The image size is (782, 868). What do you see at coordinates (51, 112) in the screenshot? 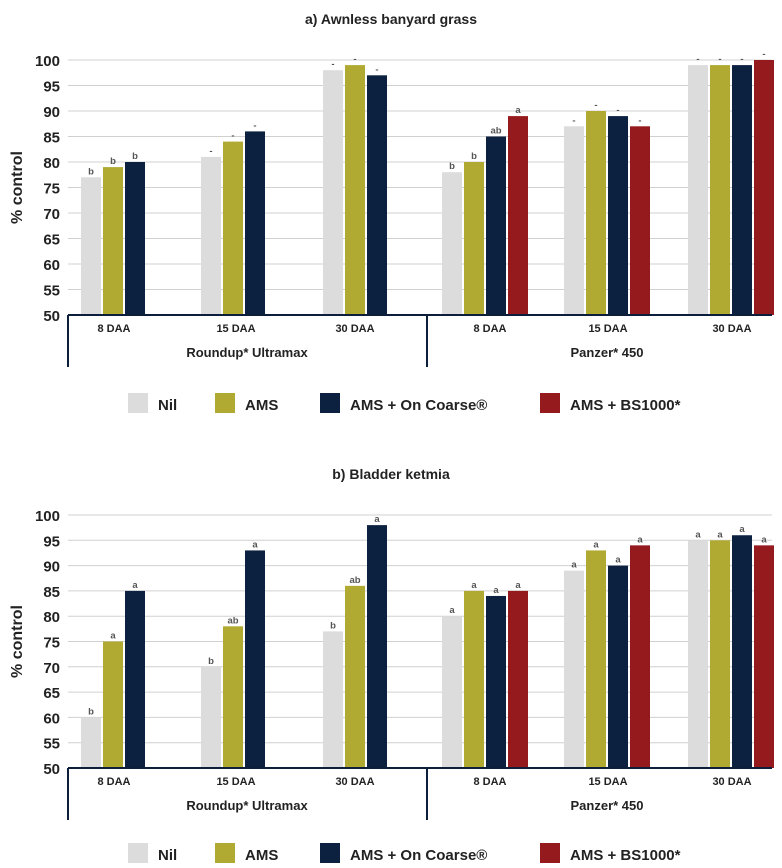
I see `y-tick-label: 90` at bounding box center [51, 112].